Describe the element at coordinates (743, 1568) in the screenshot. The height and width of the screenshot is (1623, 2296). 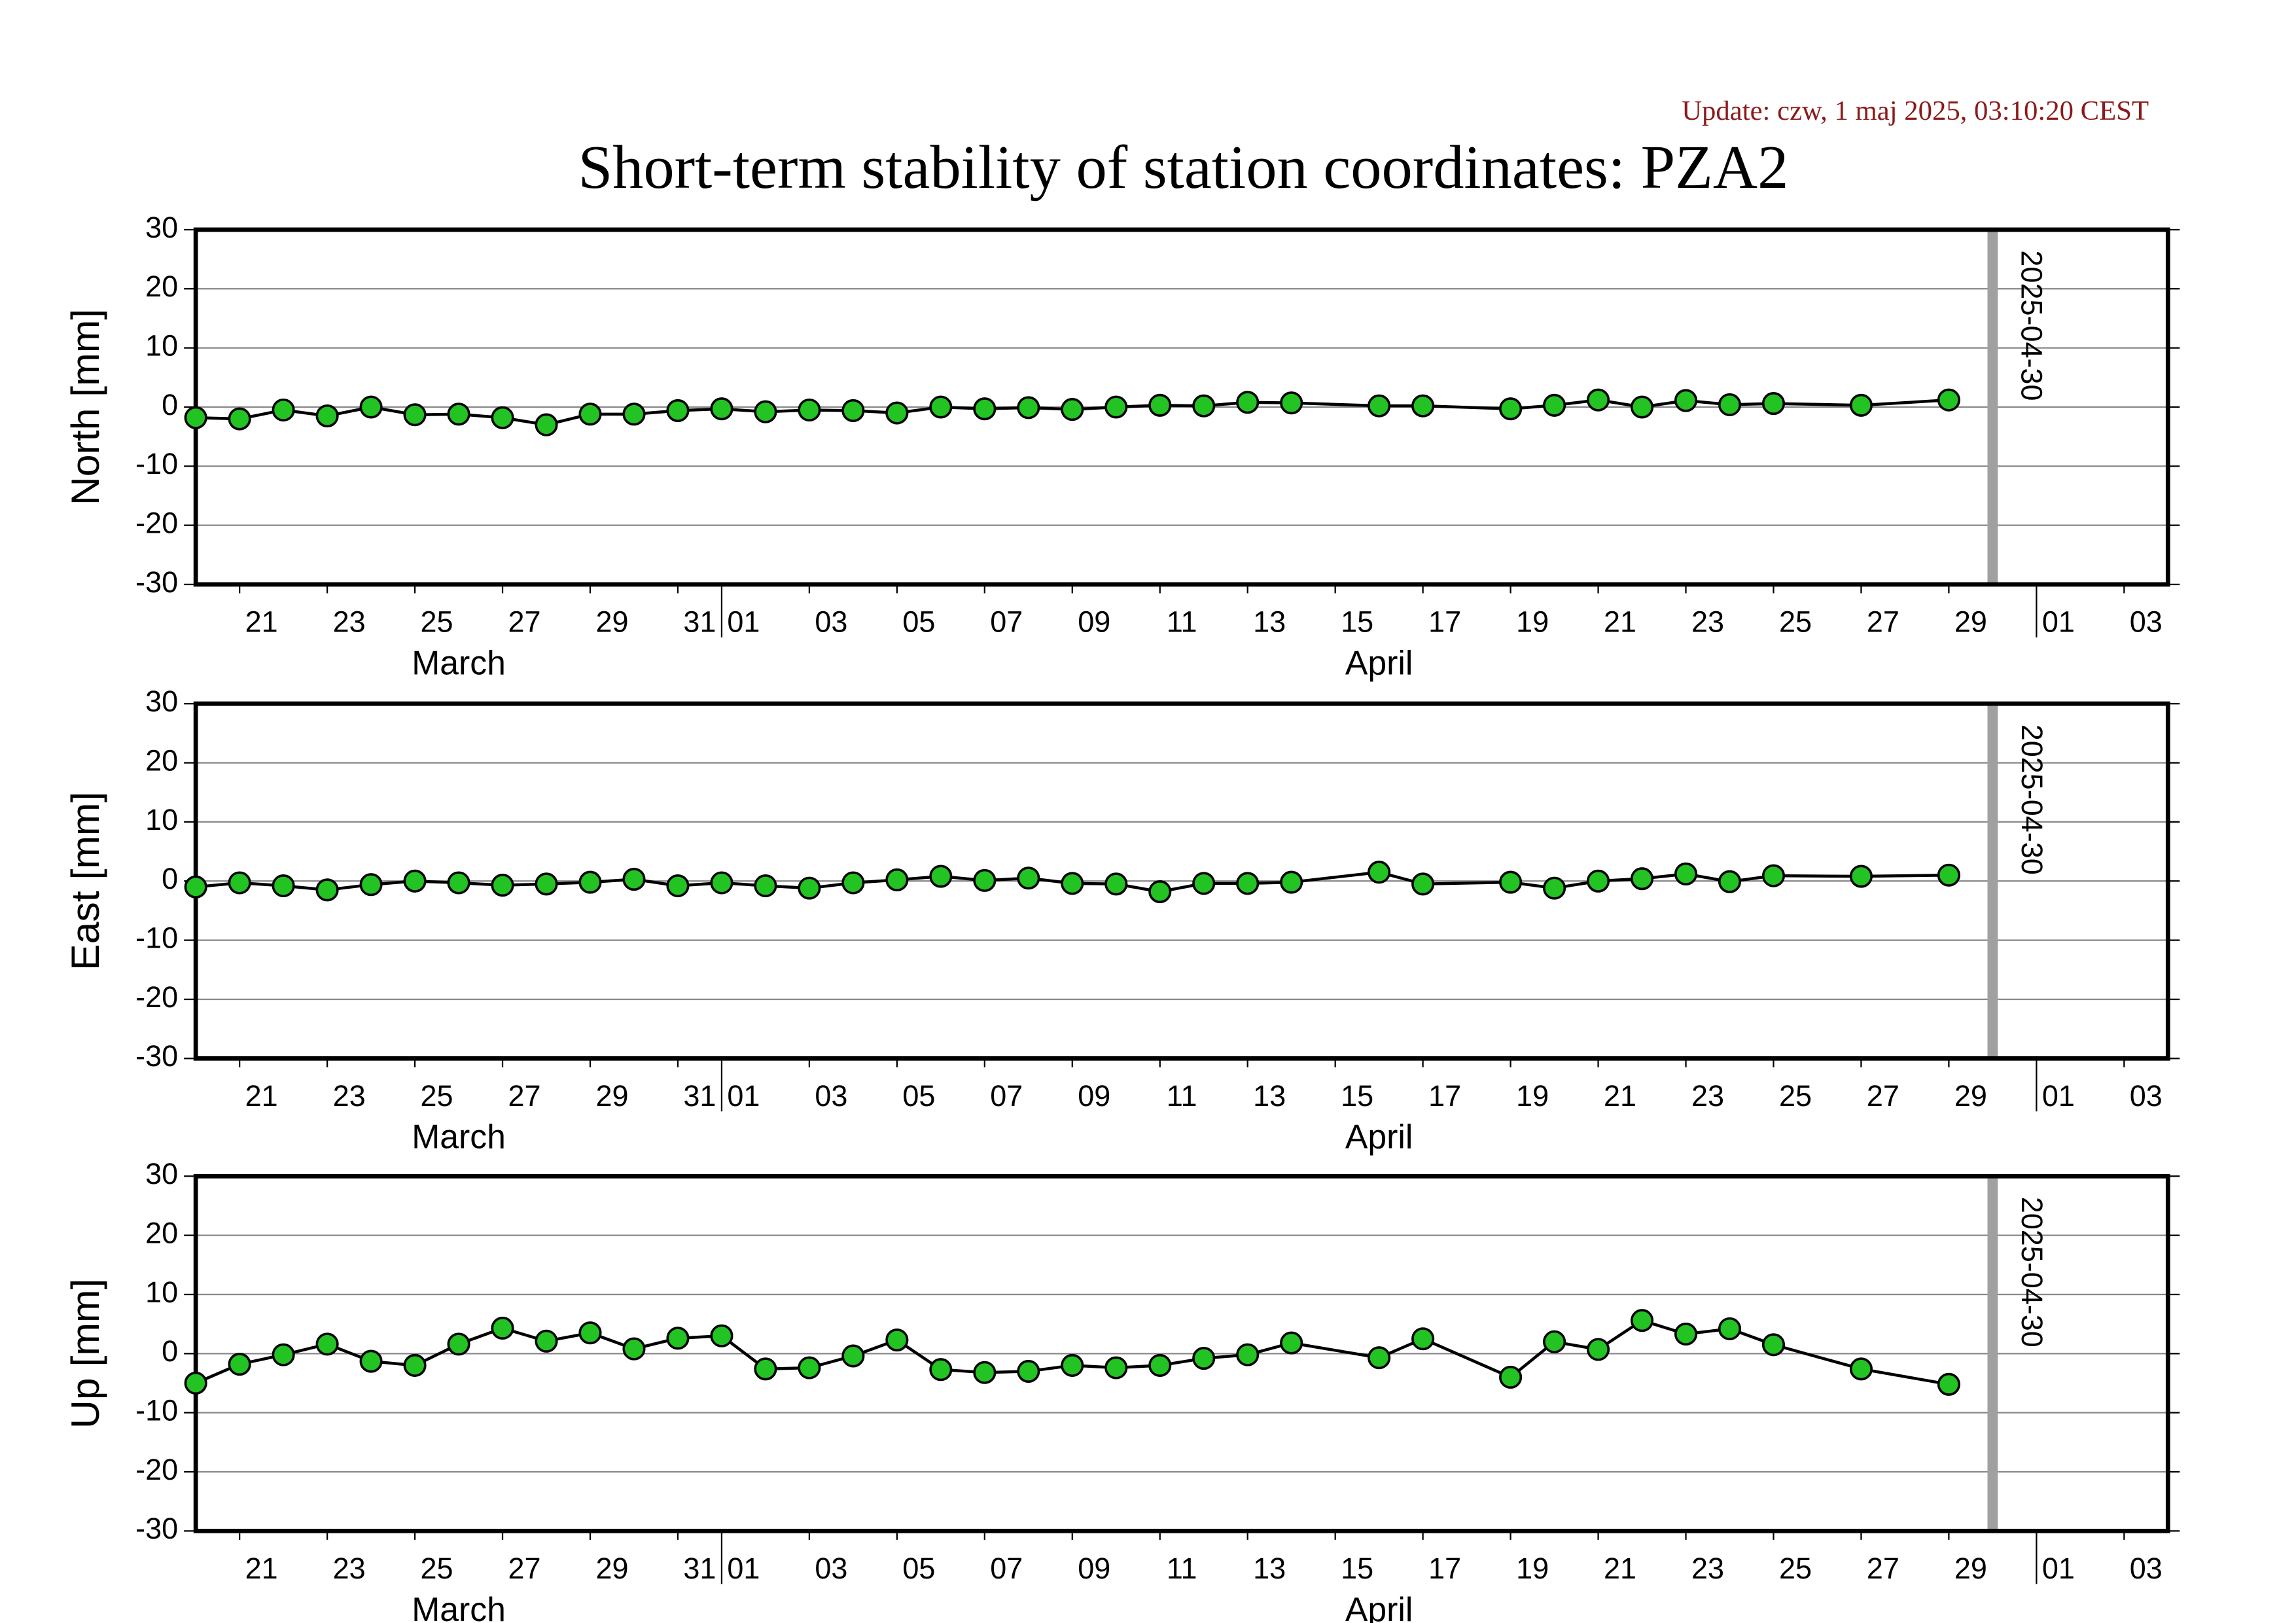
I see `x-tick-label: 01` at that location.